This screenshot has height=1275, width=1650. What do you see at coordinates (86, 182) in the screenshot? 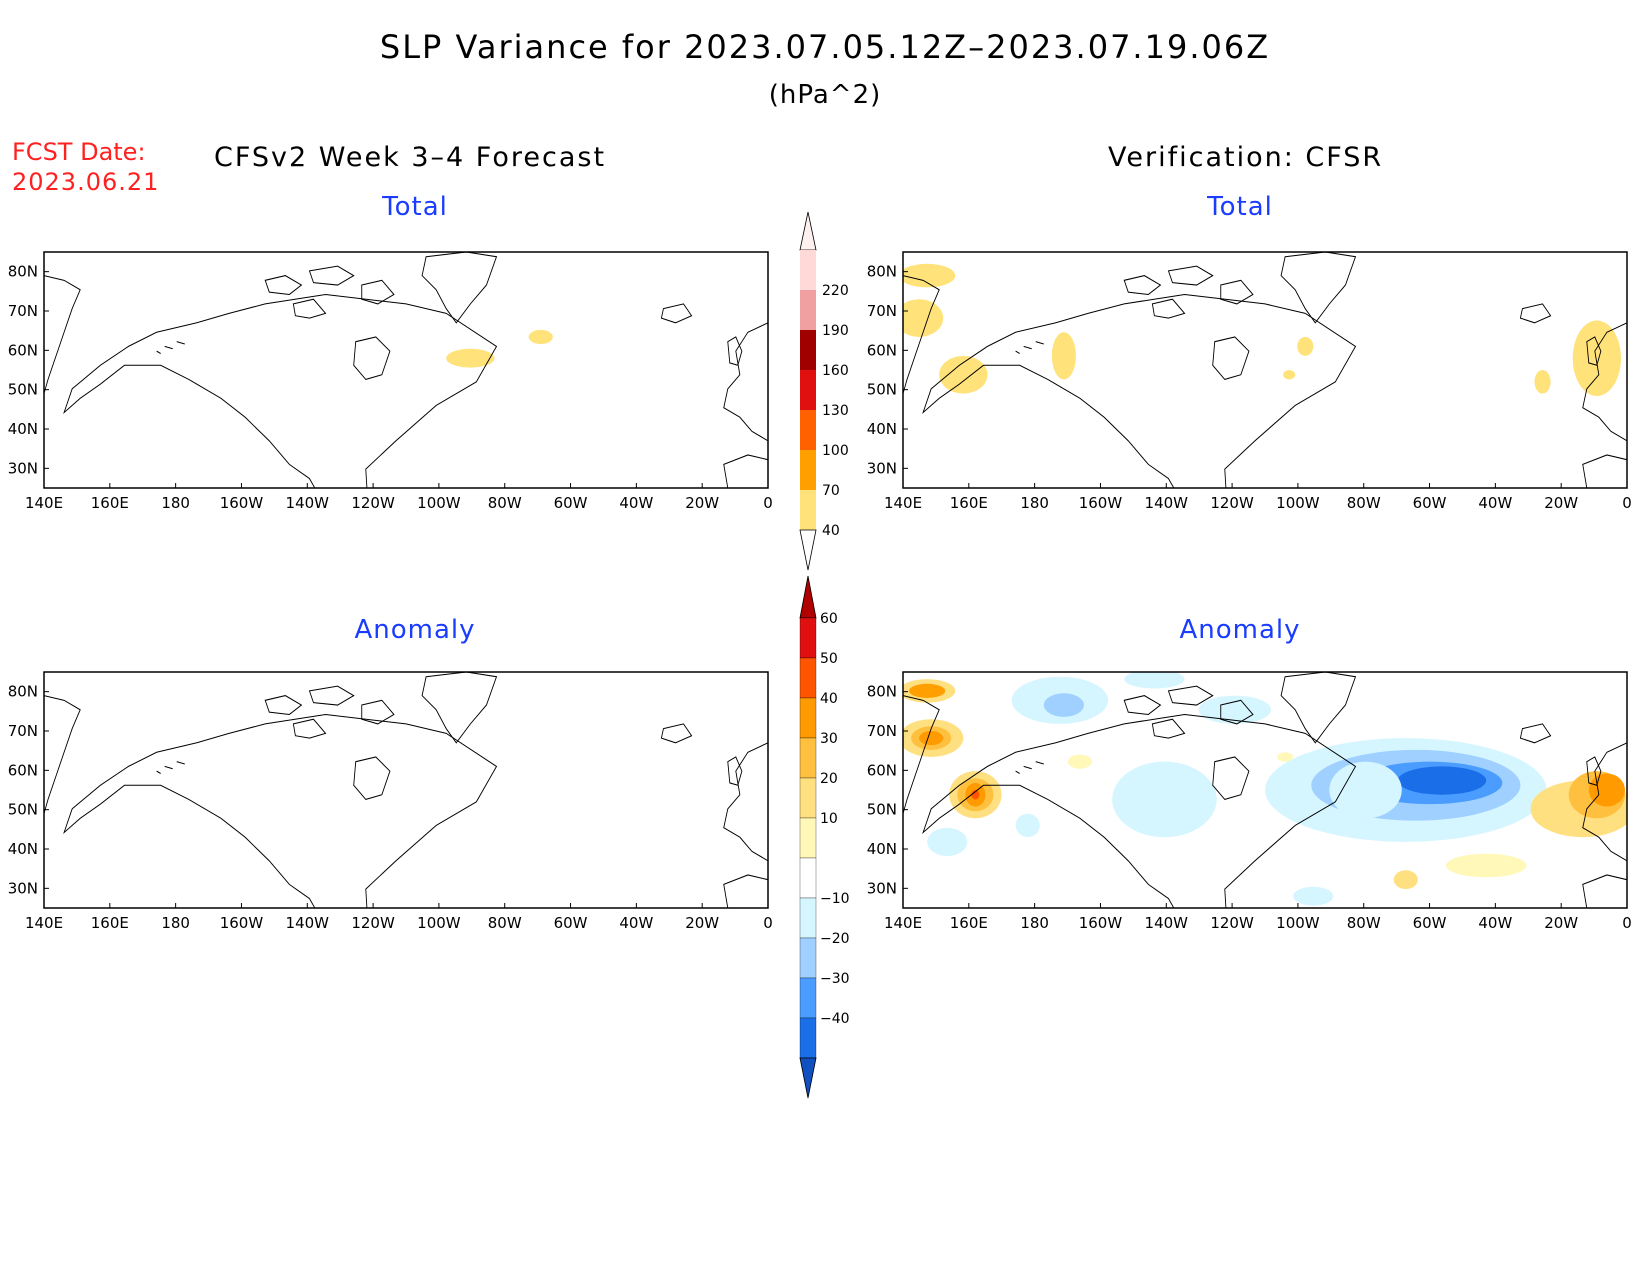
I see `fcst-date-value: 2023.06.21` at bounding box center [86, 182].